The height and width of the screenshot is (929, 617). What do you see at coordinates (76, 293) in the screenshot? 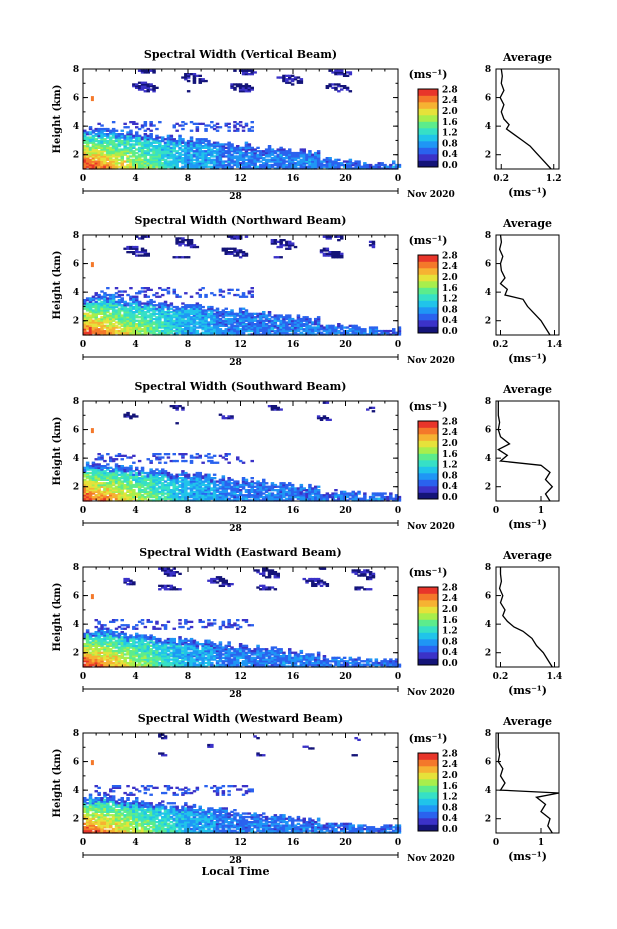
I see `y-tick-label: 4` at bounding box center [76, 293].